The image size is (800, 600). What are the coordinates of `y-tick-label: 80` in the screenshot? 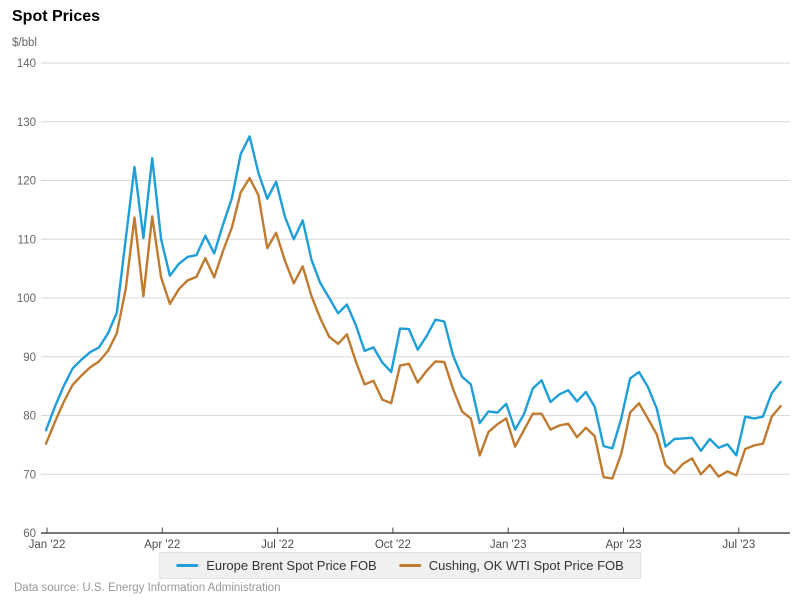 It's located at (29, 417).